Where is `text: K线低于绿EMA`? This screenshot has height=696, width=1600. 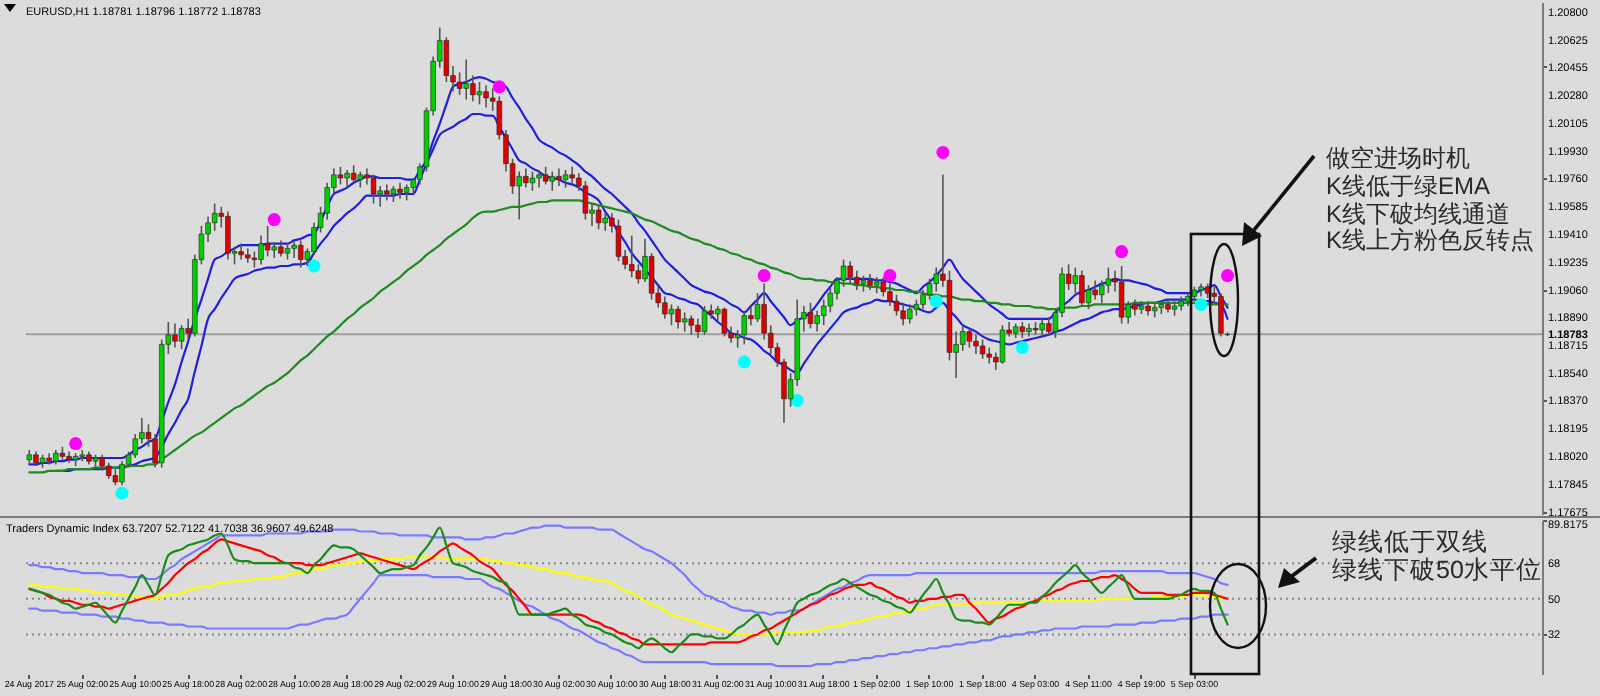 text: K线低于绿EMA is located at coordinates (1409, 186).